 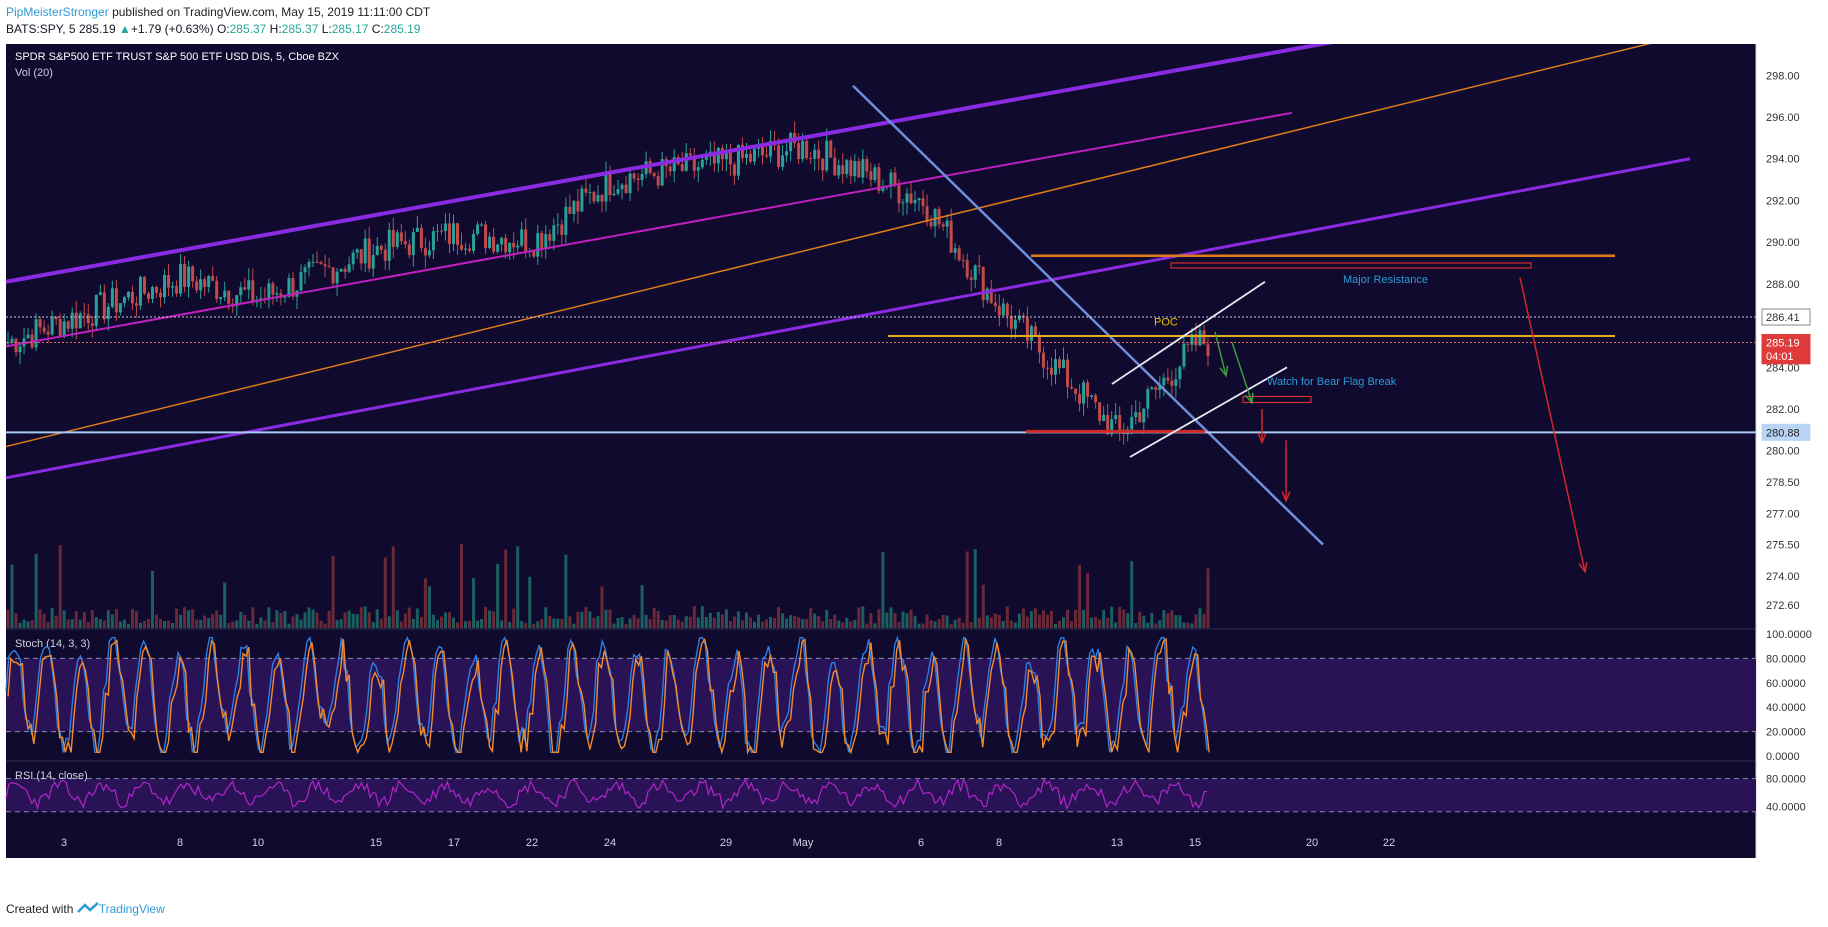 I want to click on stoch-tick-label: 60.0000, so click(x=1786, y=684).